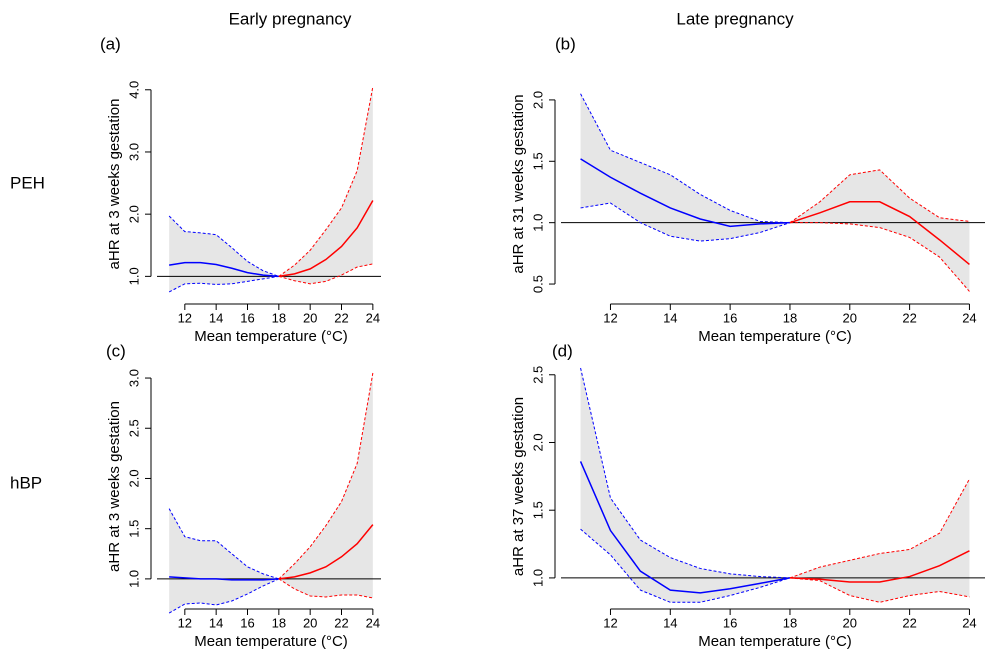 The image size is (987, 662). I want to click on panel-label: (a), so click(110, 43).